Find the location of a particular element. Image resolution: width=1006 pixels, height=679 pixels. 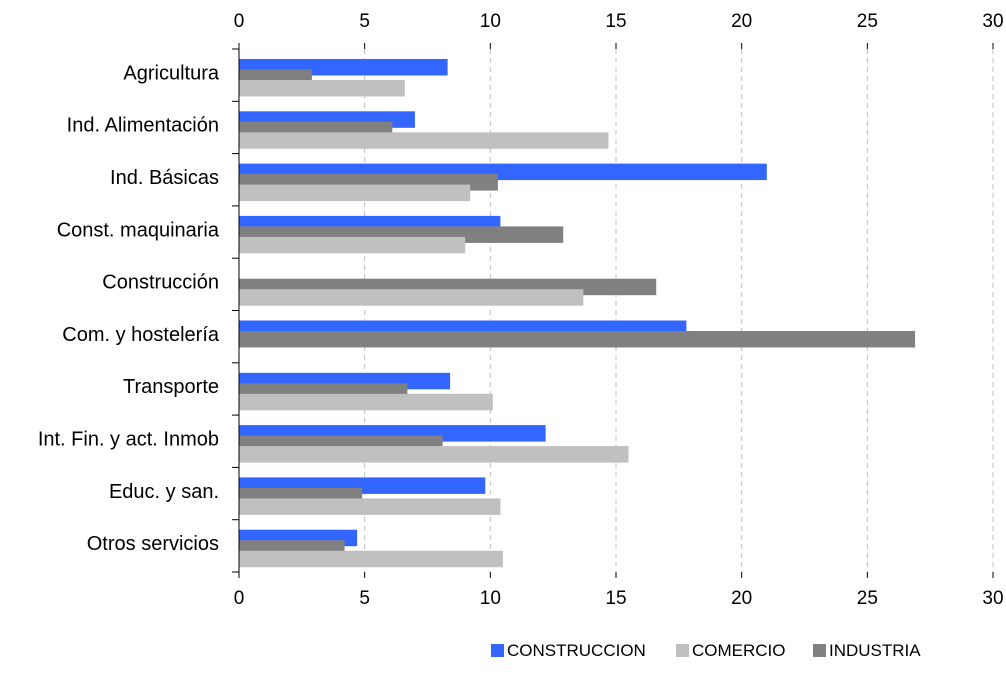

top-tick-labels: 0 5 10 15 20 25 30 is located at coordinates (619, 21).